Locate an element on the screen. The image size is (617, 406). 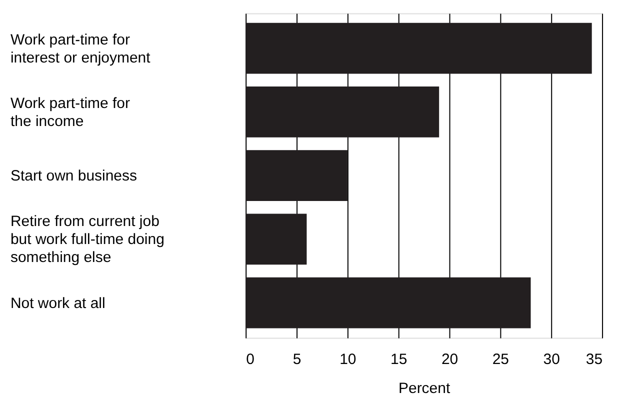
x-tick-label: 0 is located at coordinates (250, 359).